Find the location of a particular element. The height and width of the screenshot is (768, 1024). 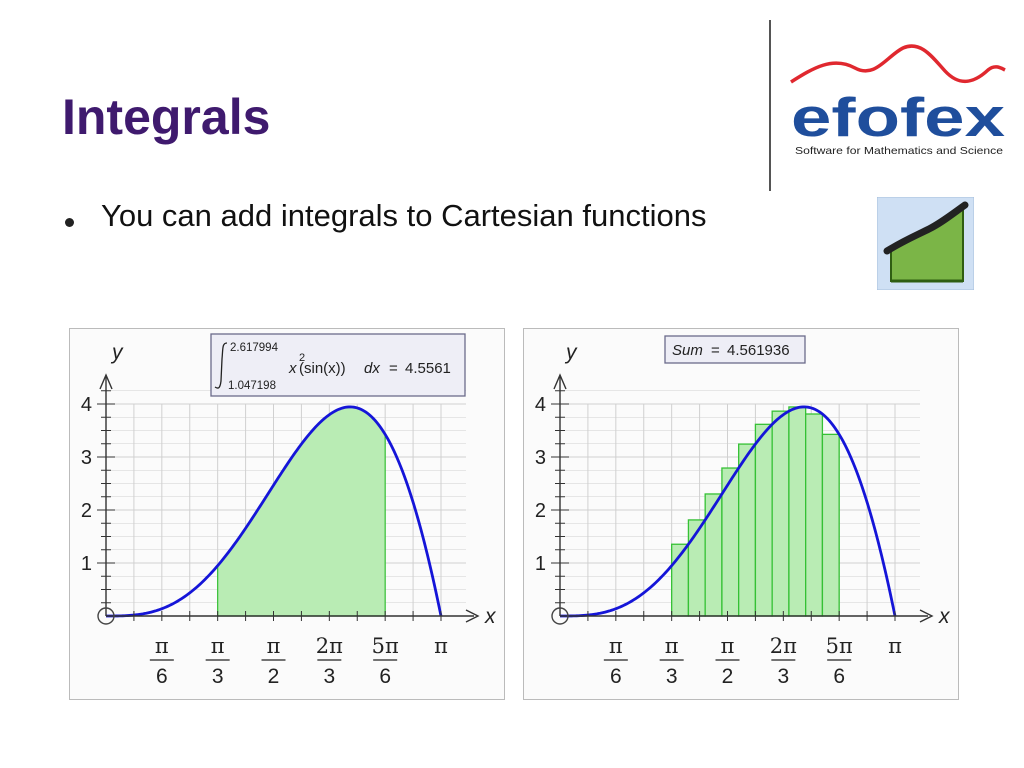

integral-sign is located at coordinates (221, 365).